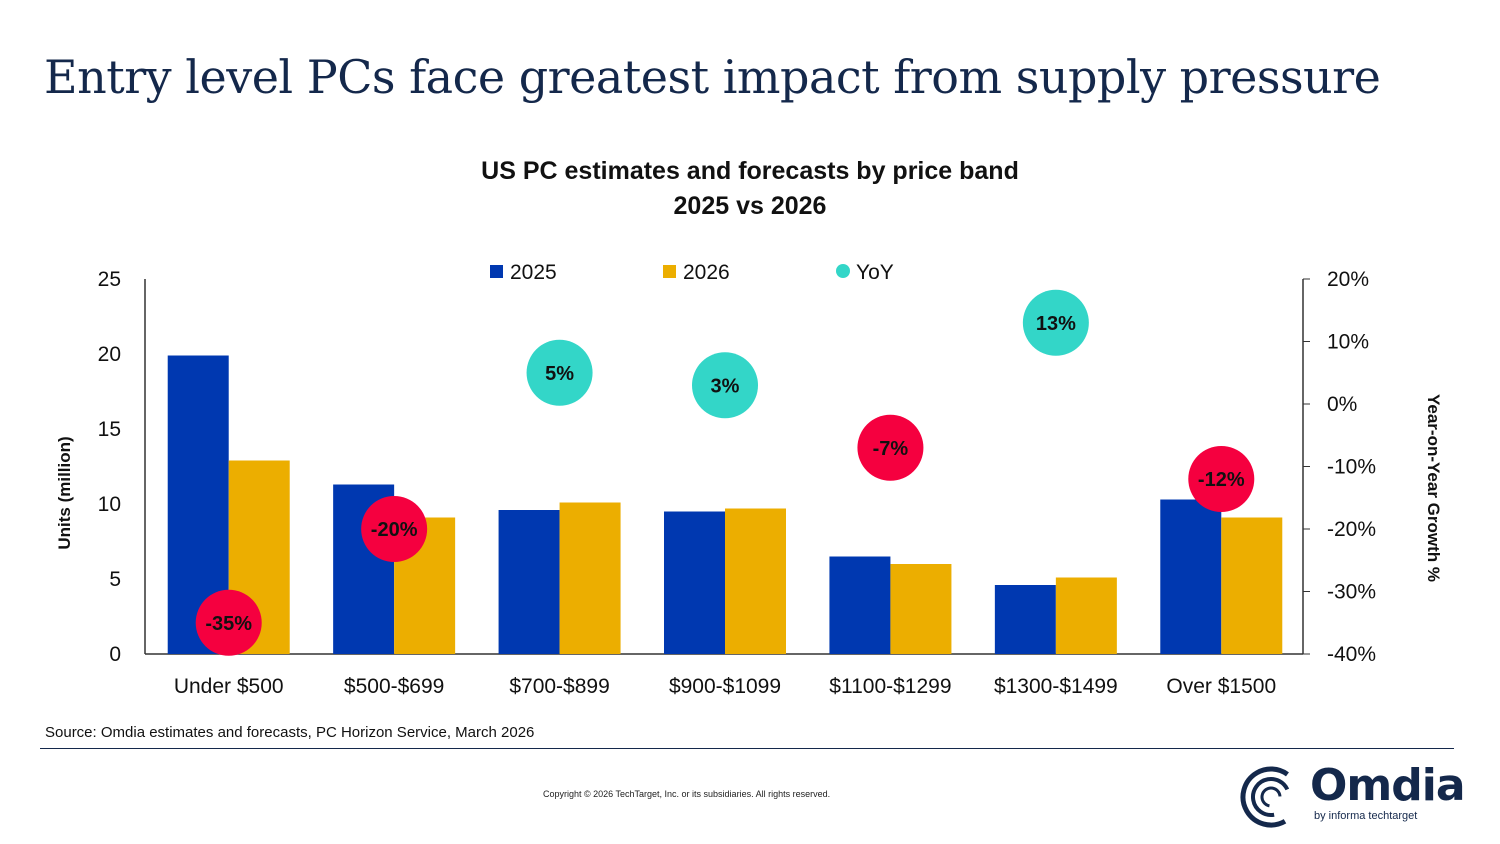  Describe the element at coordinates (115, 579) in the screenshot. I see `y-tick-label: 5` at that location.